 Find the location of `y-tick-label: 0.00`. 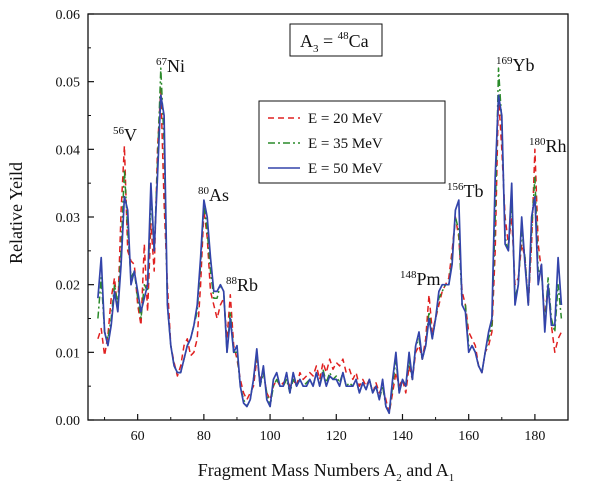

y-tick-label: 0.00 is located at coordinates (68, 421).